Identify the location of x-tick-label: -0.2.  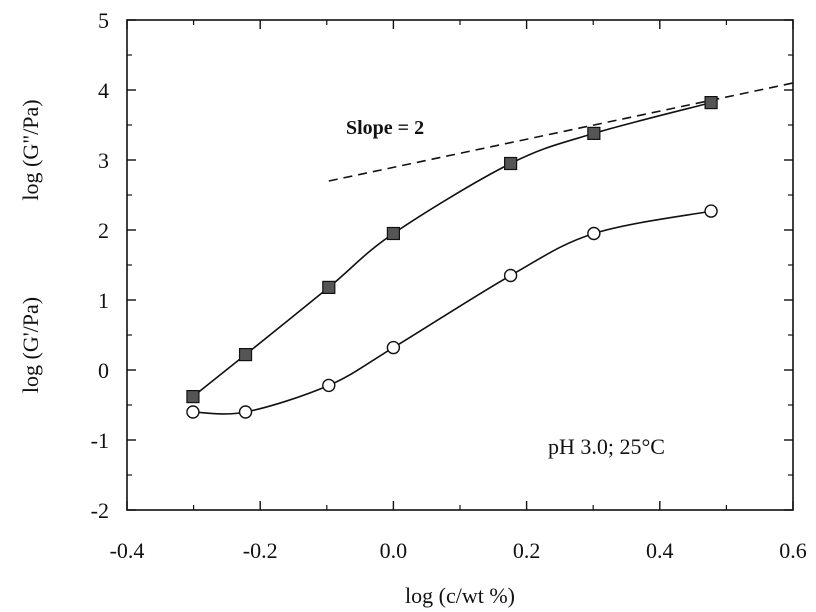
(260, 550).